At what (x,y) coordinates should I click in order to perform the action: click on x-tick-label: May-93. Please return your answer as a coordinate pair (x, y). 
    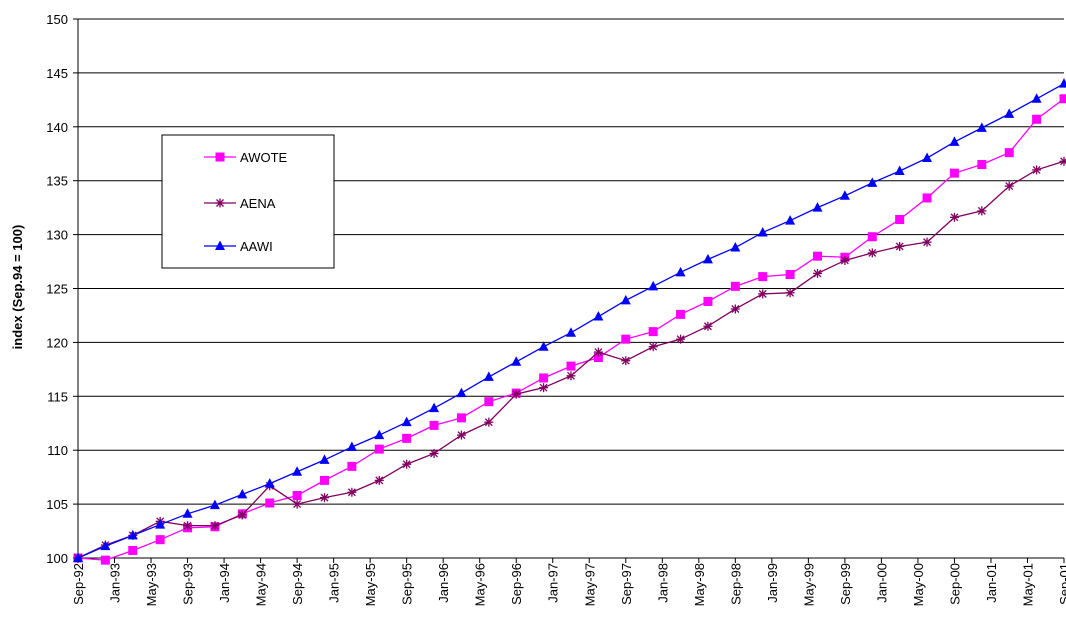
    Looking at the image, I should click on (151, 584).